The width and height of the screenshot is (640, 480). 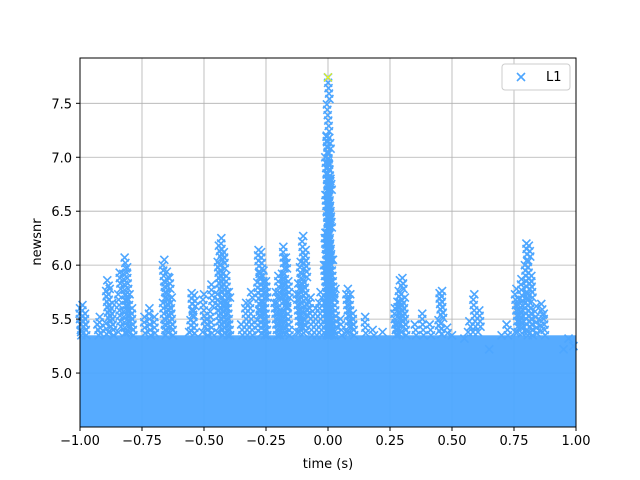 I want to click on y-axis-ticks: 5.0 5.5 6.0 6.5 7.0 7.5, so click(x=65, y=239).